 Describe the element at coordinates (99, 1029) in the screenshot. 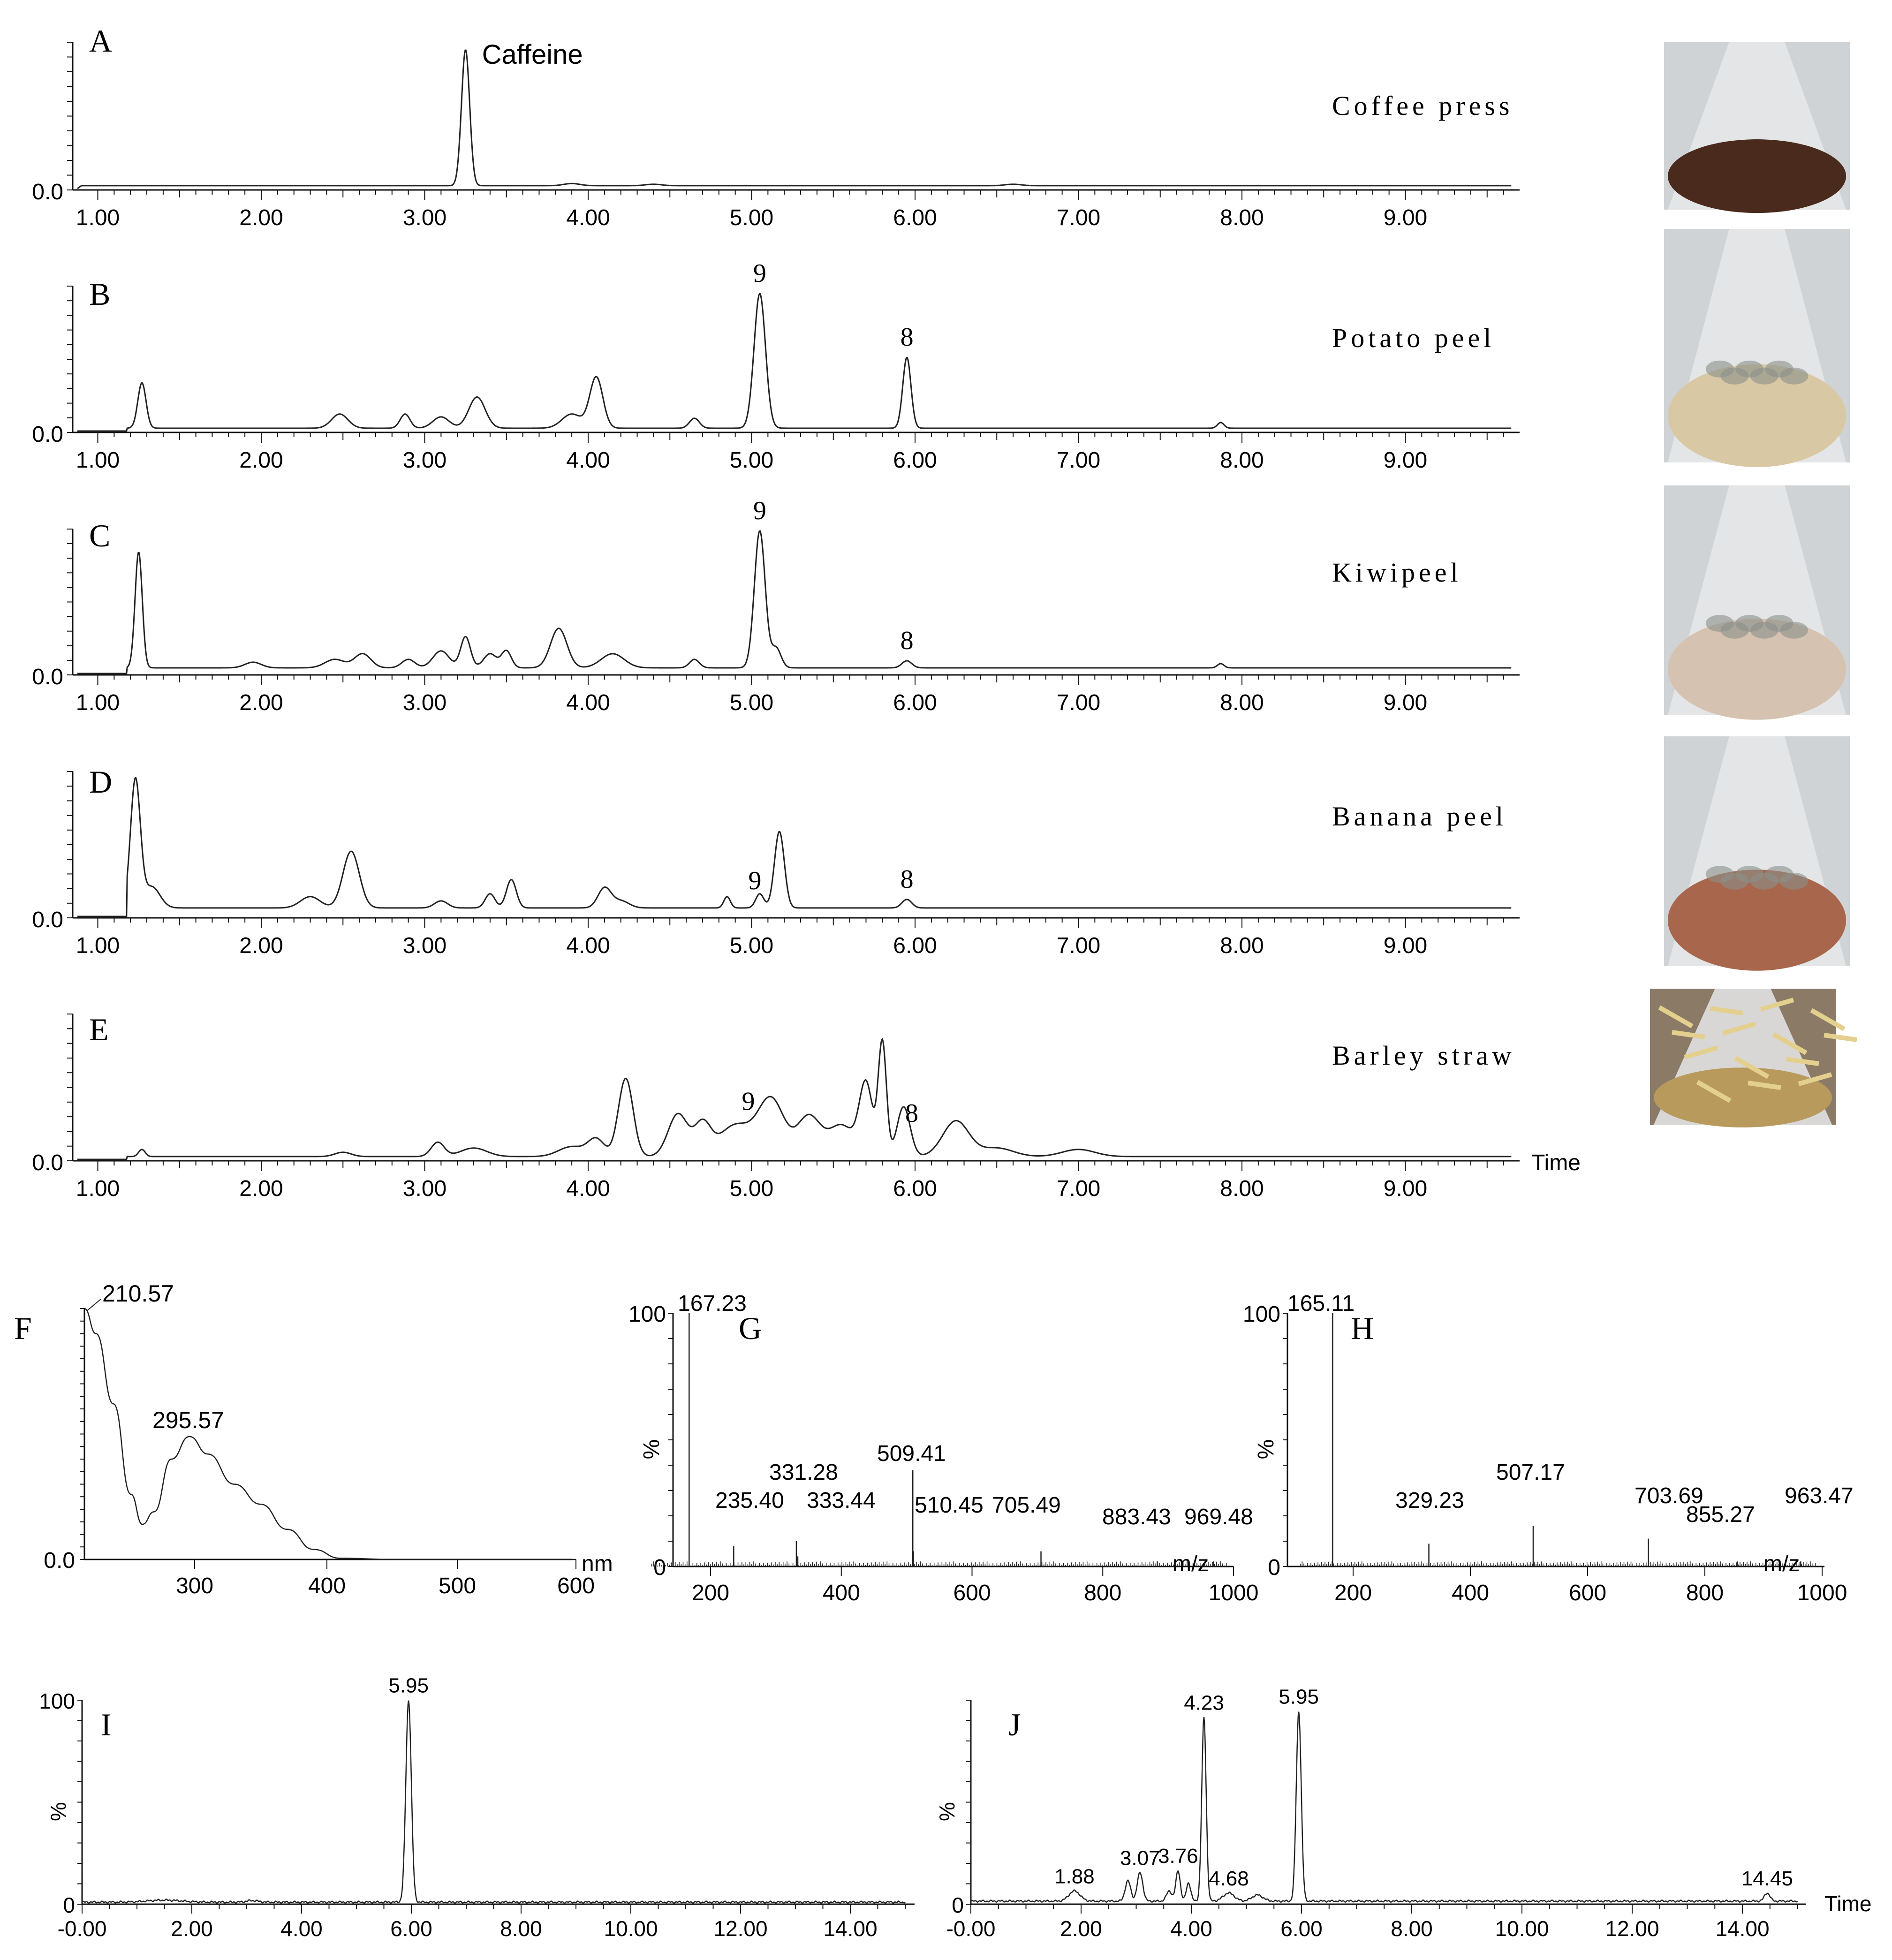

I see `panel-label: E` at that location.